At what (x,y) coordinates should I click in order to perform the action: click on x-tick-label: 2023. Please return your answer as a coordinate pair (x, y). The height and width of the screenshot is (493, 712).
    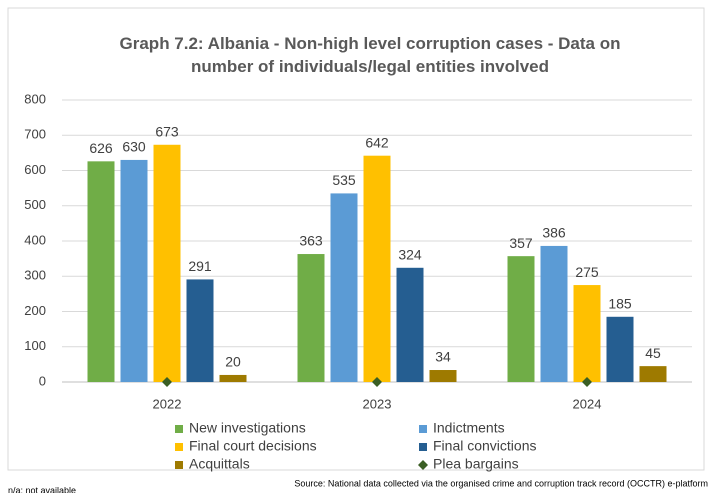
    Looking at the image, I should click on (377, 403).